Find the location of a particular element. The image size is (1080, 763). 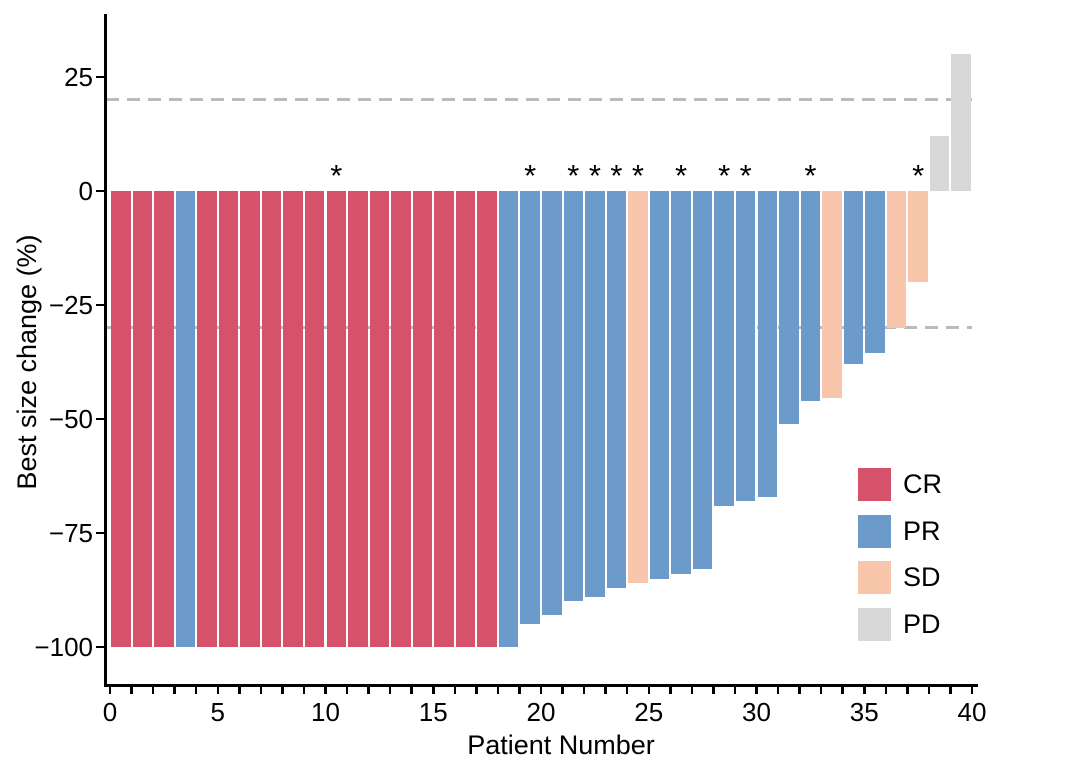

x-tick-label-10: 10 is located at coordinates (325, 712).